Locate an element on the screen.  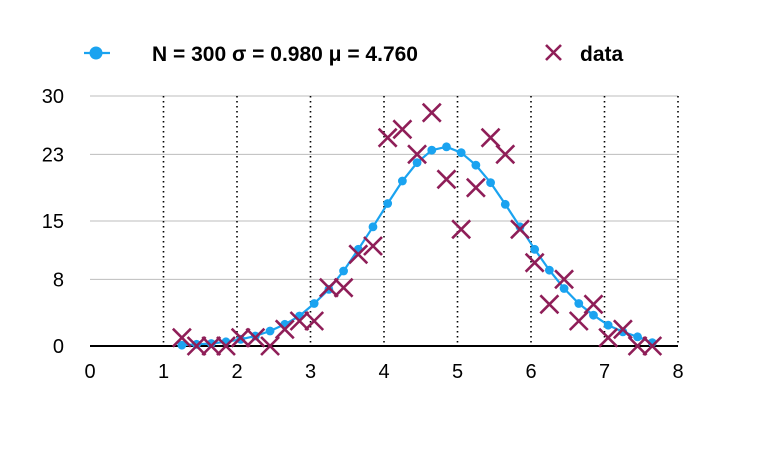
x-tick-labels: 0 1 2 3 4 5 6 7 8 is located at coordinates (383, 372).